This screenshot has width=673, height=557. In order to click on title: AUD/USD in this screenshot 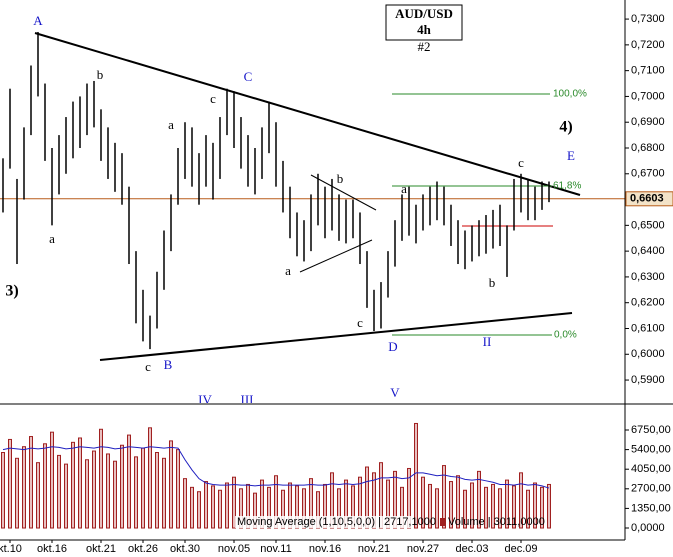, I will do `click(424, 13)`.